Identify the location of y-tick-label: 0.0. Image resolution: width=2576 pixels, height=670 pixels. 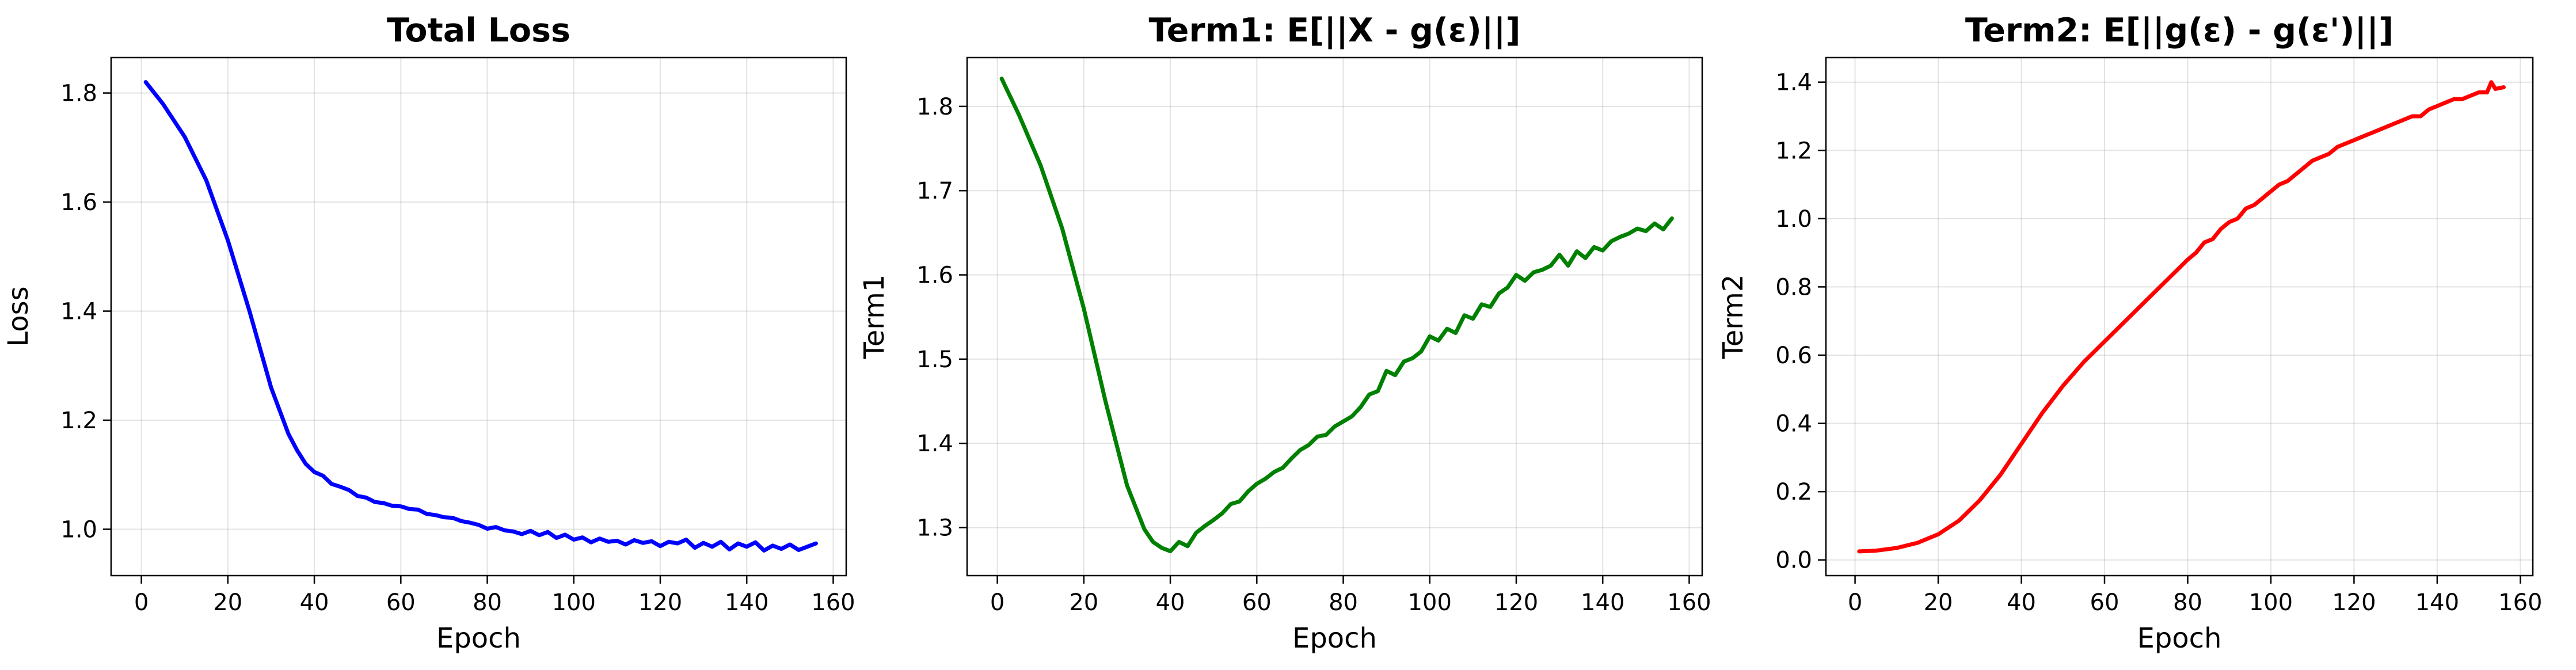
(1794, 560).